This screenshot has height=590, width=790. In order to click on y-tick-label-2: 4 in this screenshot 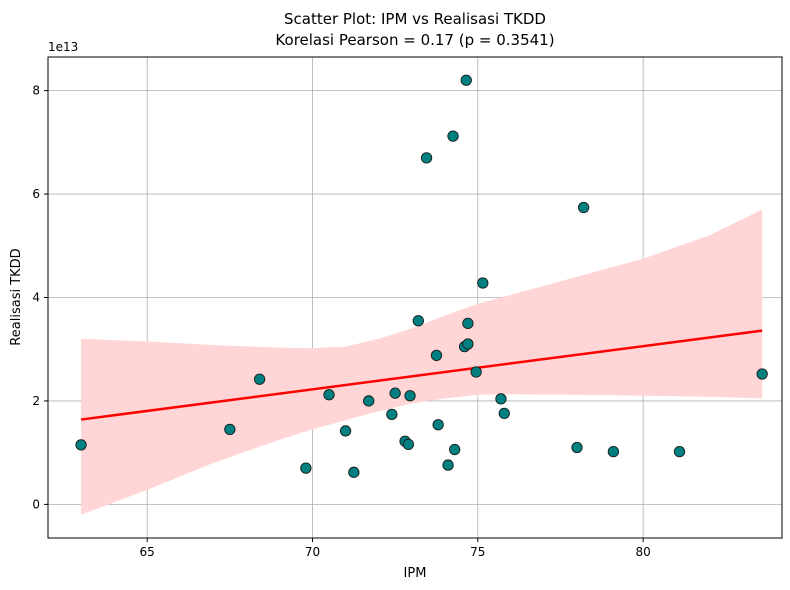, I will do `click(36, 298)`.